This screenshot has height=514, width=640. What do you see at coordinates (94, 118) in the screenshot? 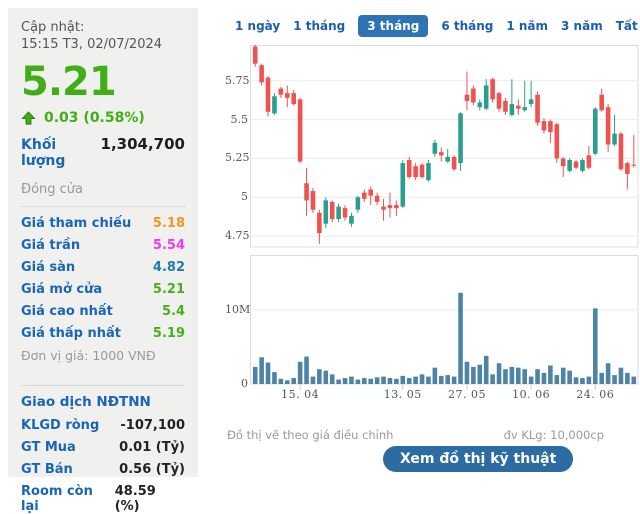
I see `price-change: 0.03 (0.58%)` at bounding box center [94, 118].